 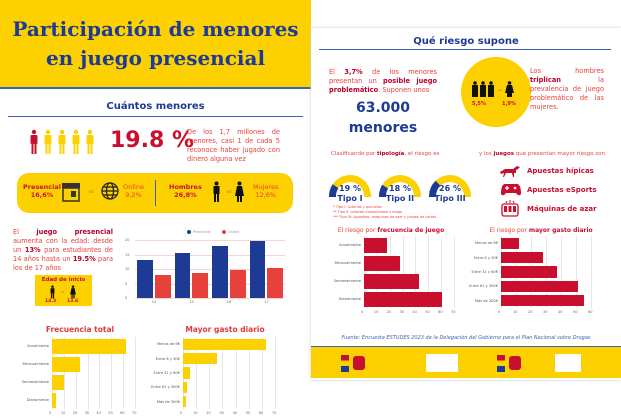 I want to click on chart-title: Mayor gasto diario, so click(x=225, y=329).